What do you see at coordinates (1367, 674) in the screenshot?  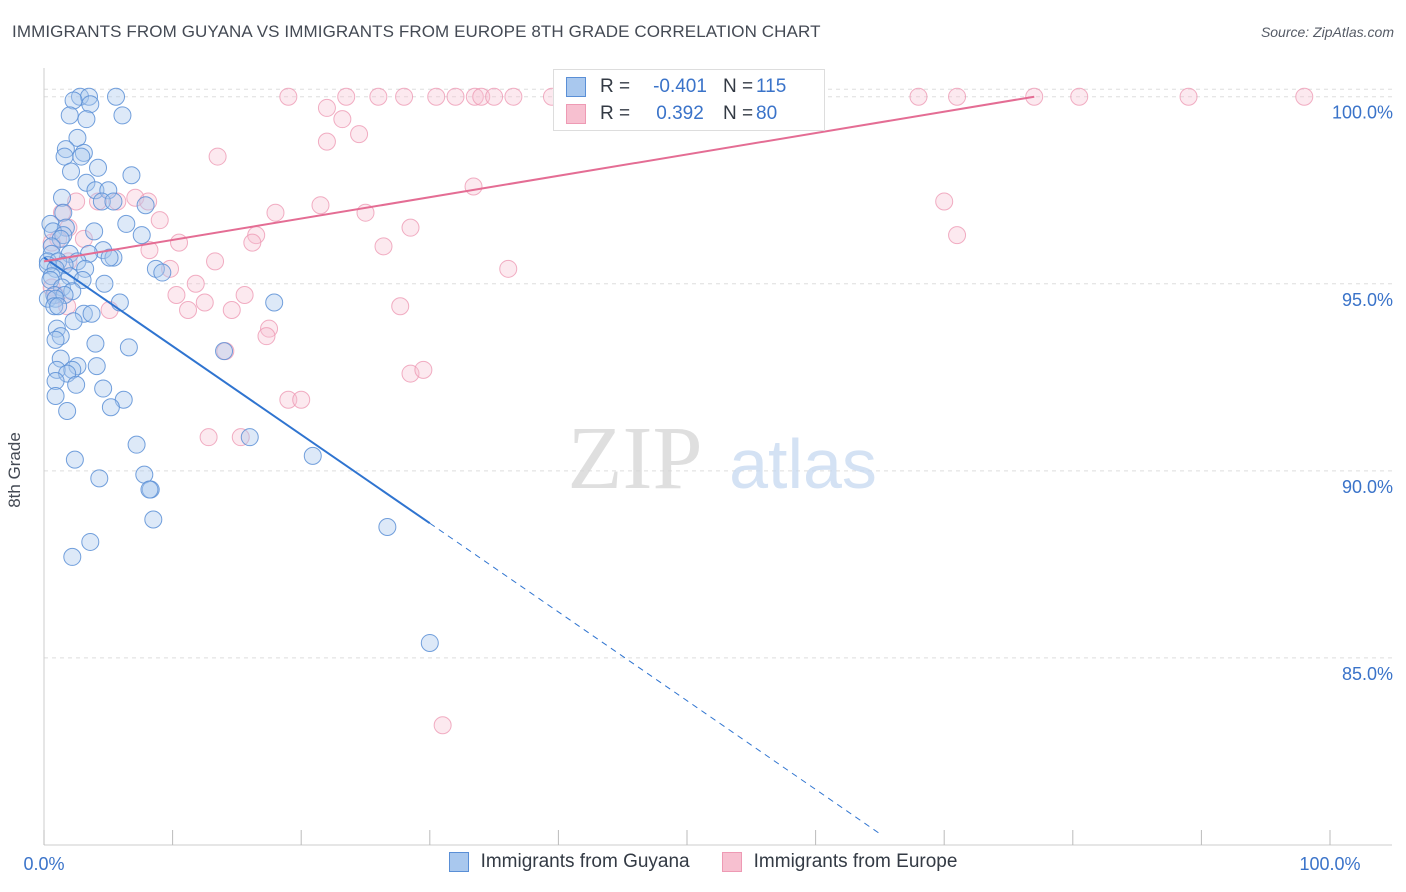 I see `y-tick-label: 85.0%` at bounding box center [1367, 674].